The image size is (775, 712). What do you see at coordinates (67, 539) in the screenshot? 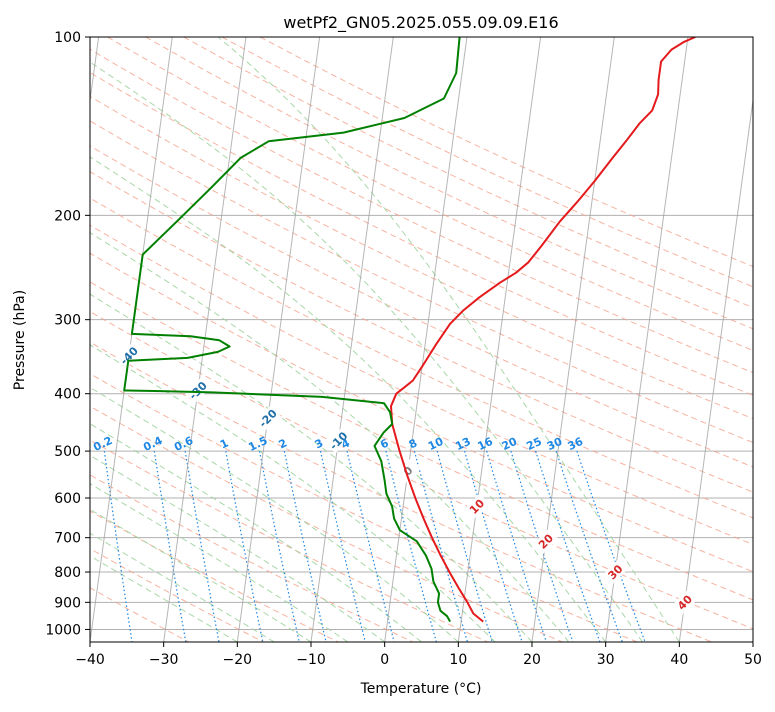
I see `y-tick-label: 700` at bounding box center [67, 539].